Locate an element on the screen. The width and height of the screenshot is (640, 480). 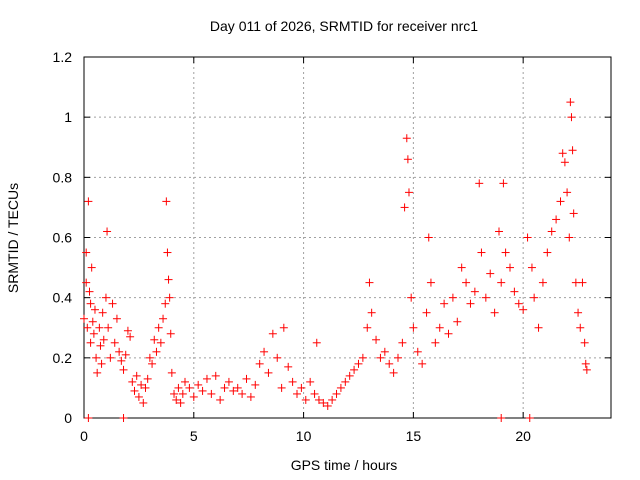
y-tick-label: 0.2 is located at coordinates (63, 358).